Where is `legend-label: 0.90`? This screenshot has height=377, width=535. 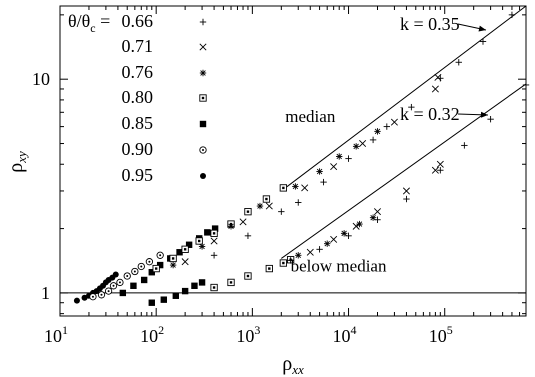
legend-label: 0.90 is located at coordinates (138, 149).